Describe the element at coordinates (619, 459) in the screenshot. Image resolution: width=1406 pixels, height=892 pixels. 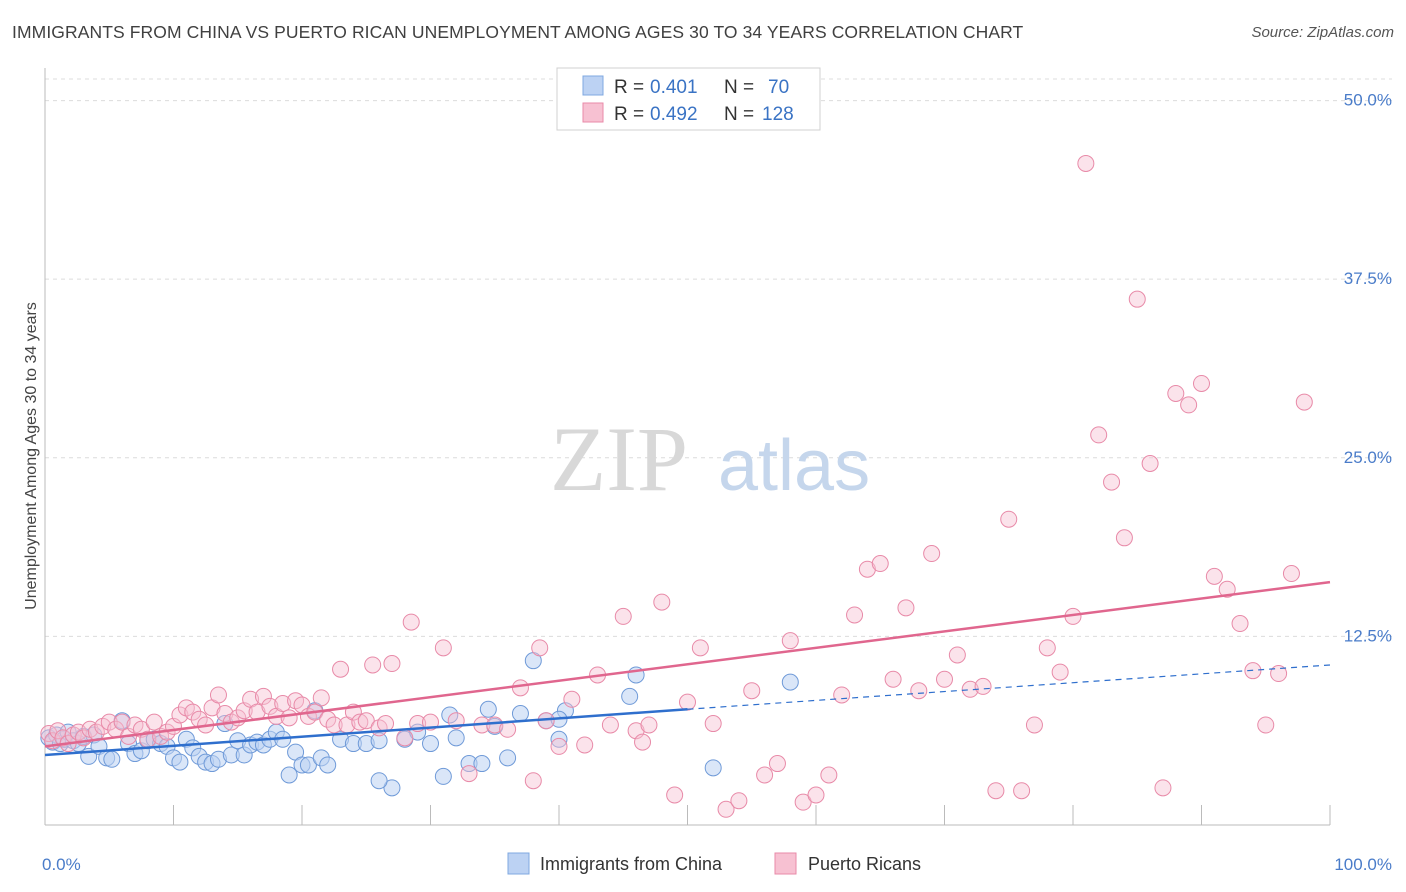
I see `watermark-zip: ZIP` at that location.